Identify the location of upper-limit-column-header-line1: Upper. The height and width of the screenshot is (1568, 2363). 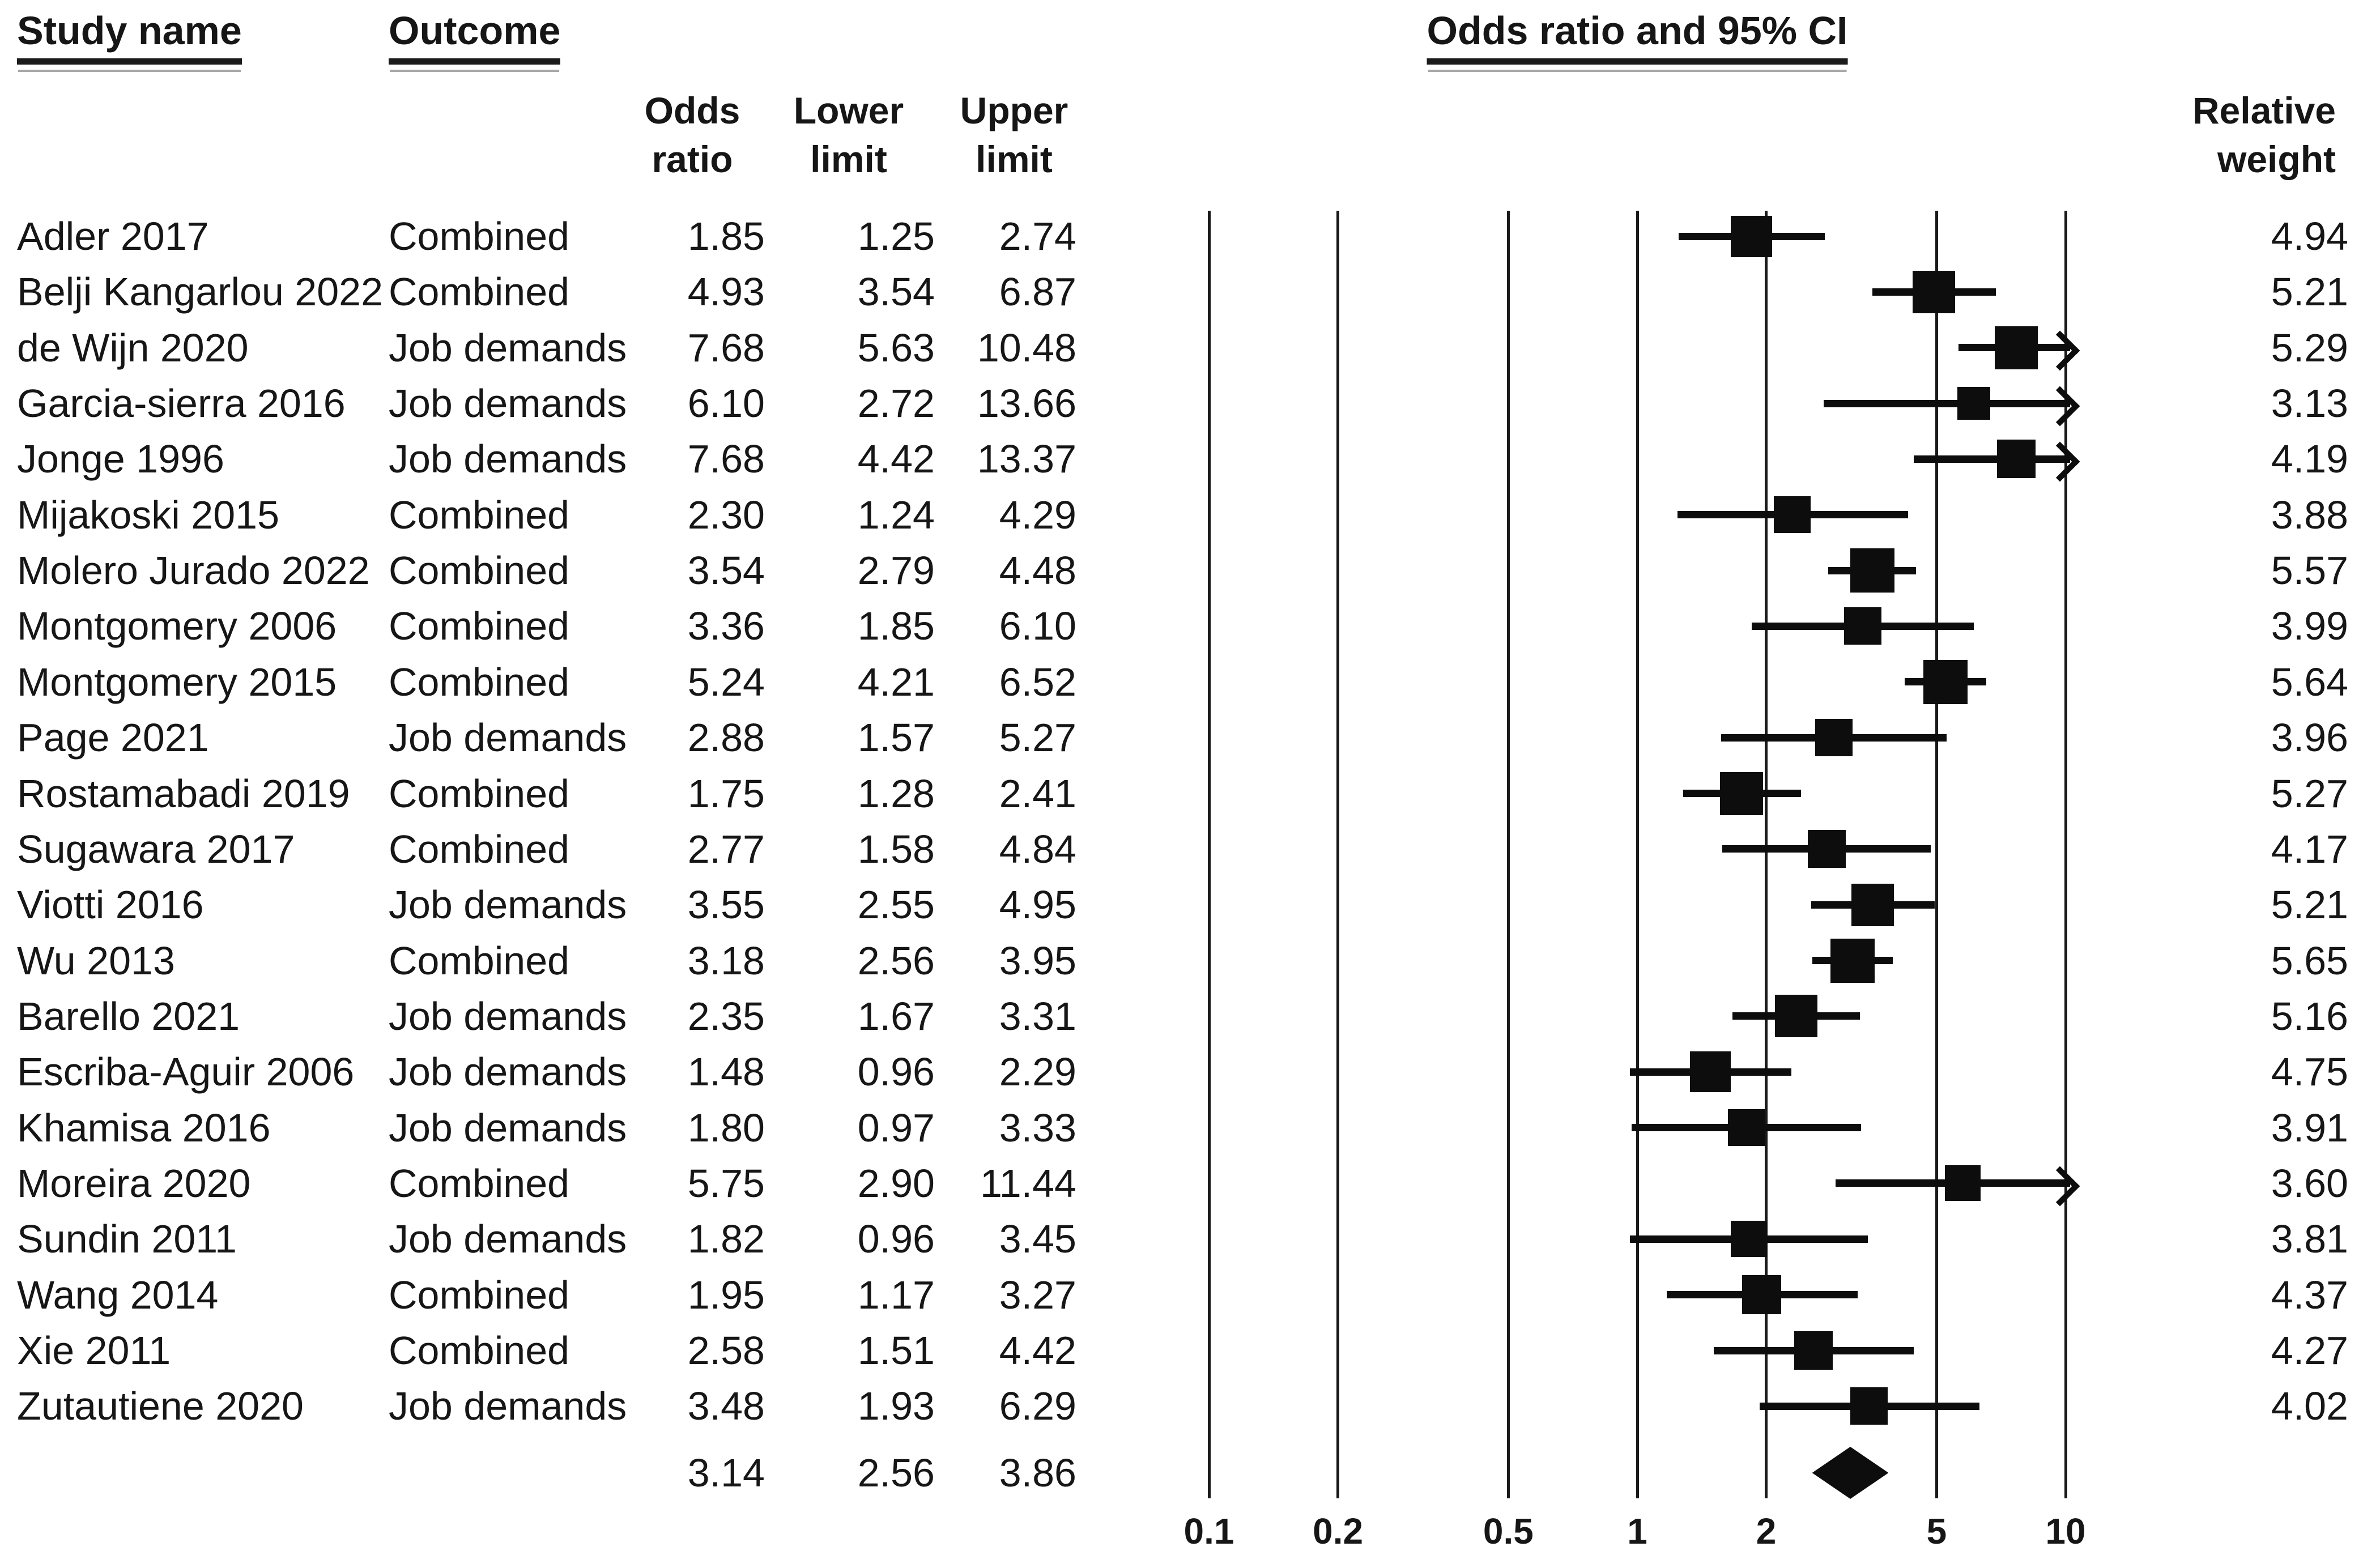
(1014, 111).